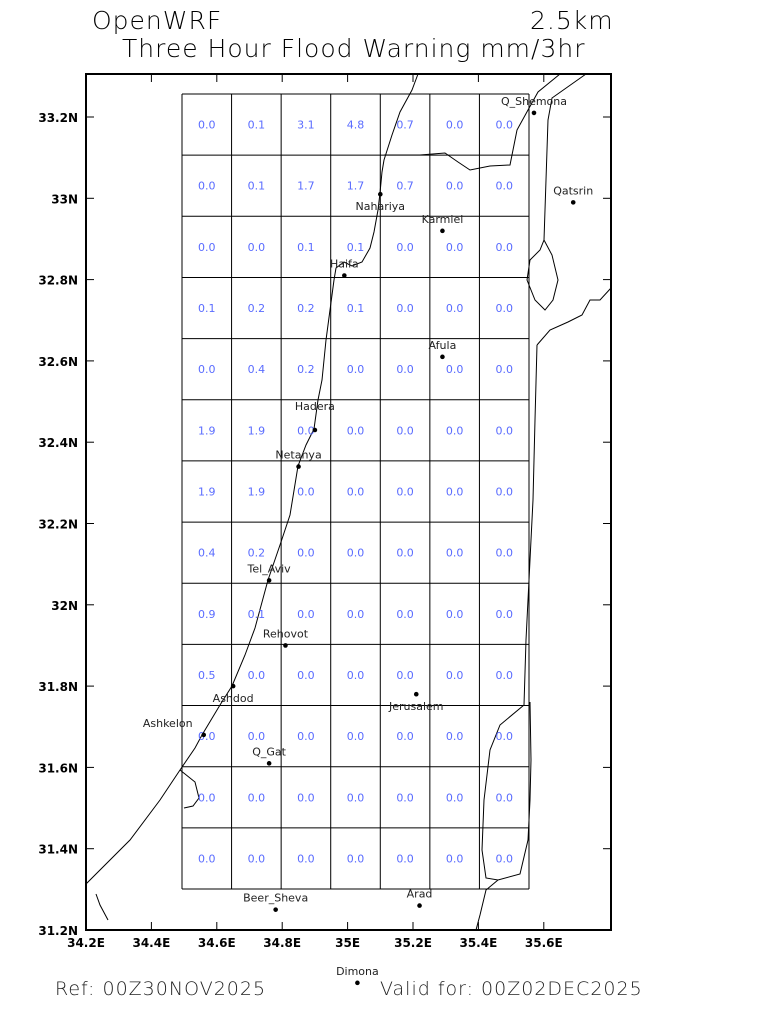  What do you see at coordinates (478, 943) in the screenshot?
I see `lon-label: 35.4E` at bounding box center [478, 943].